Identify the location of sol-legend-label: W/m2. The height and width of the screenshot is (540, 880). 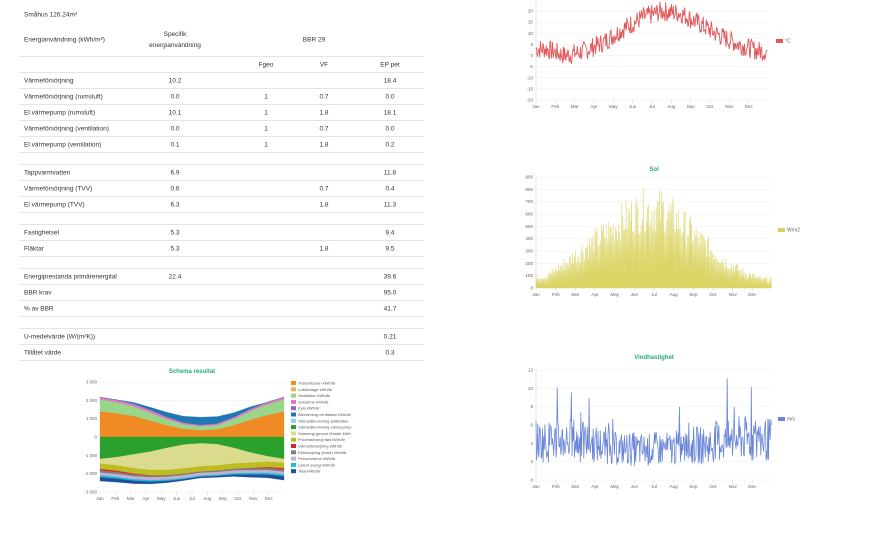
(793, 231).